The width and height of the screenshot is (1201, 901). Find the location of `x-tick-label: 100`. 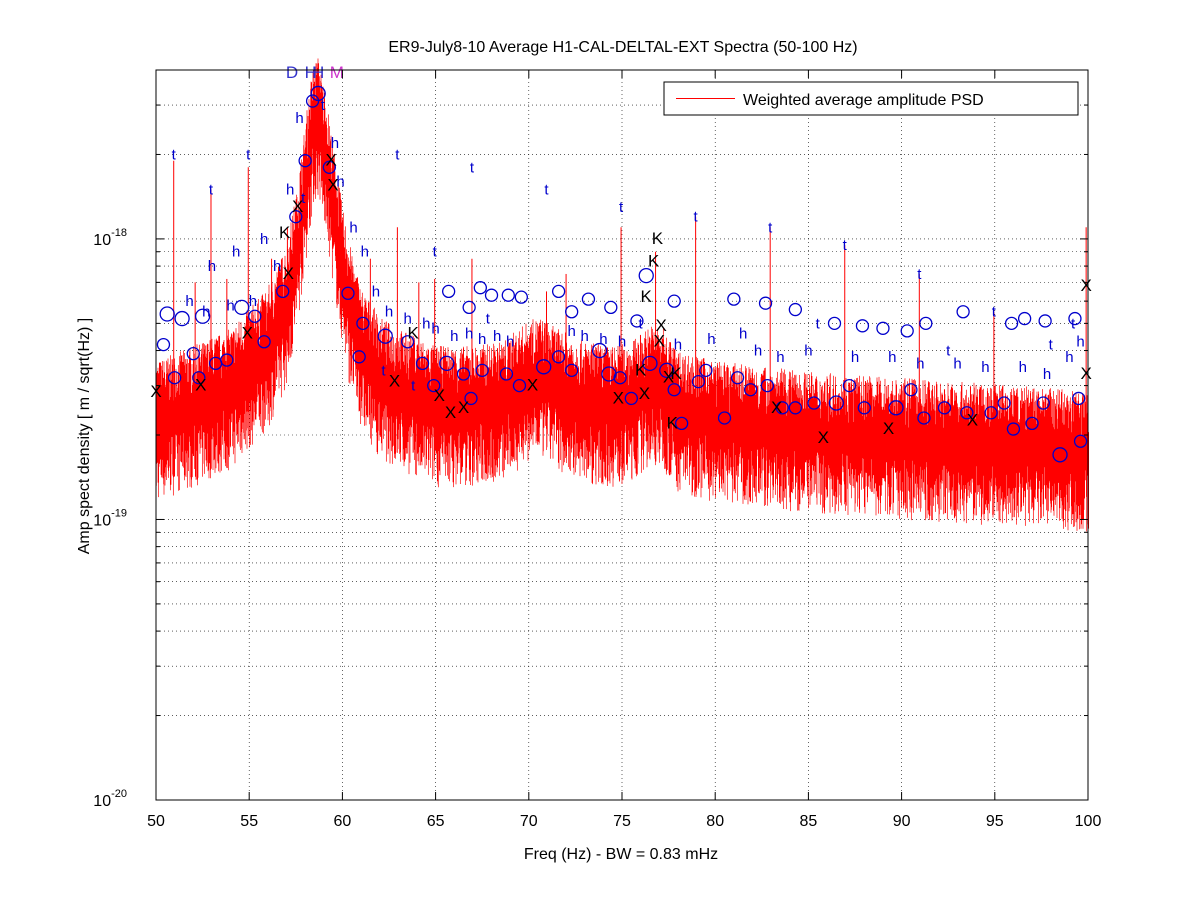

x-tick-label: 100 is located at coordinates (1088, 821).